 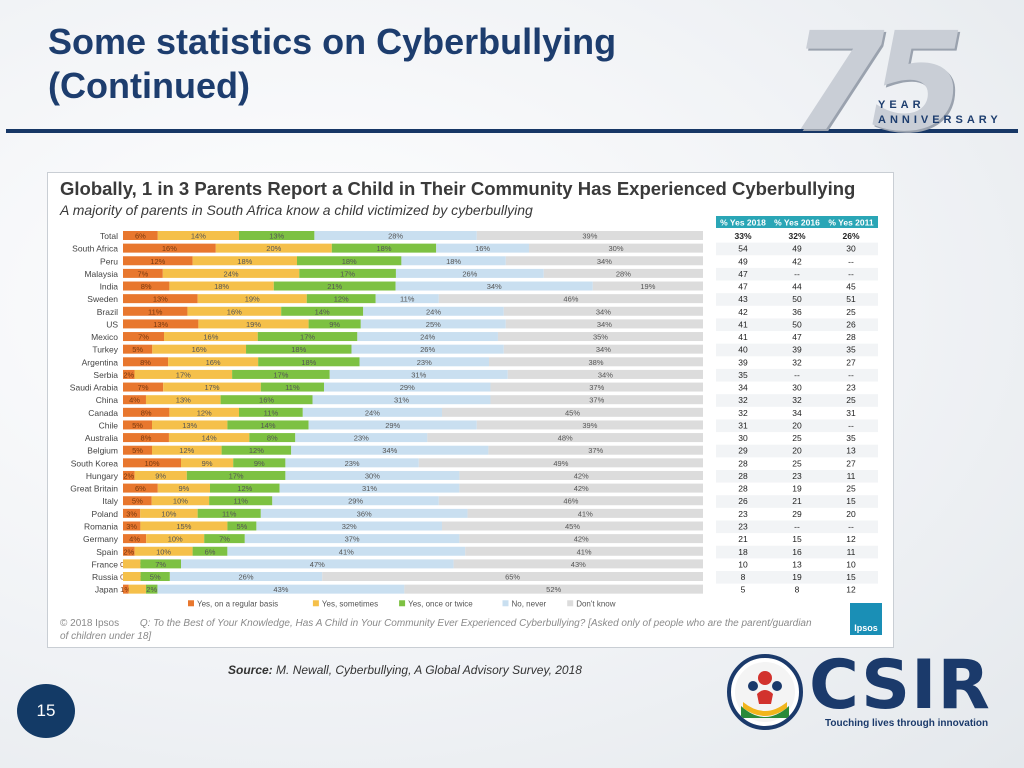 I want to click on data-label: 12%, so click(x=186, y=450).